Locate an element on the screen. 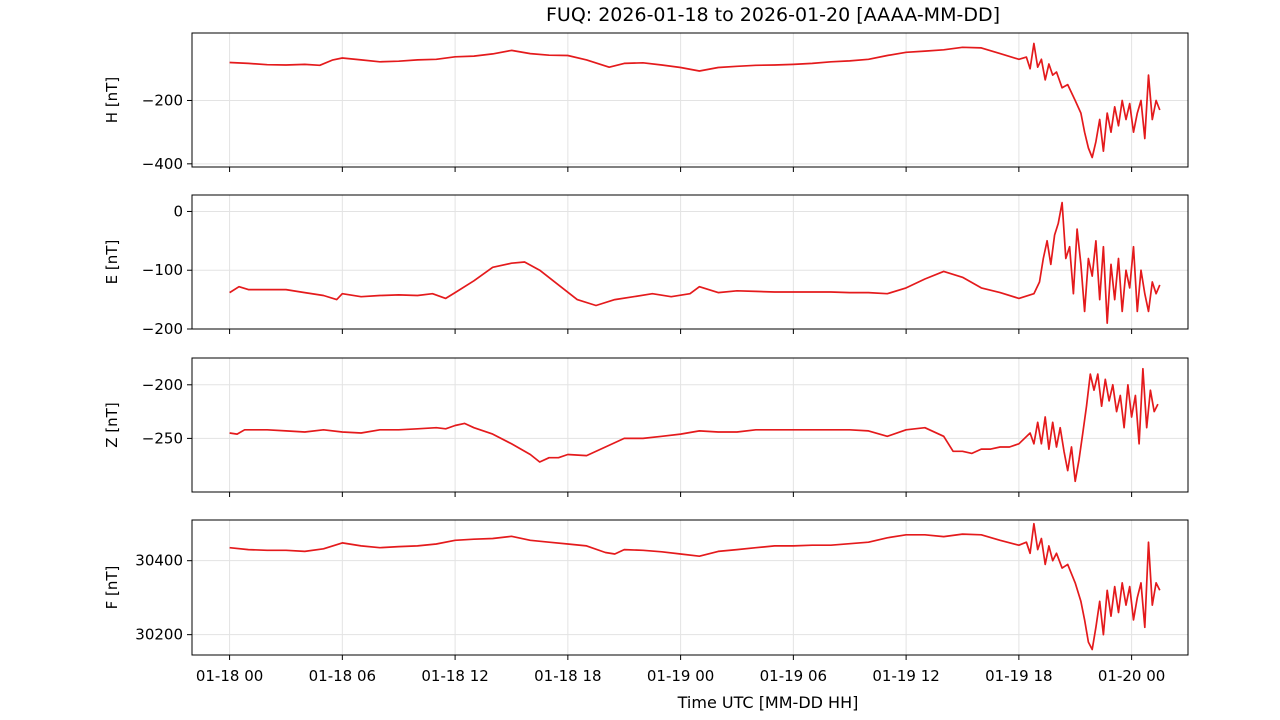  y-tick-label: −100 is located at coordinates (162, 270).